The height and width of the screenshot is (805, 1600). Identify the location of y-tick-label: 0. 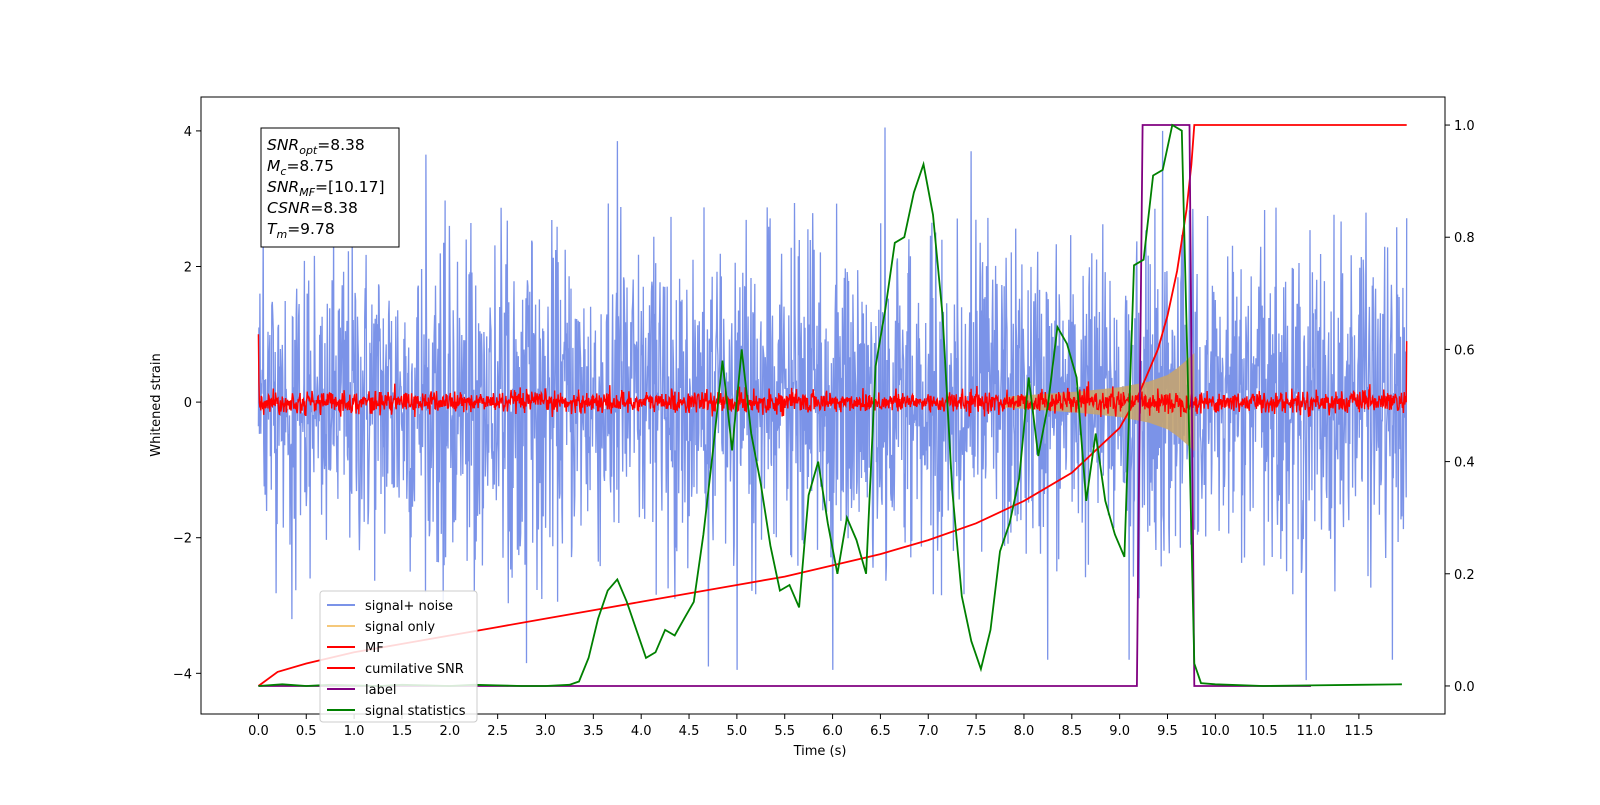
(188, 403).